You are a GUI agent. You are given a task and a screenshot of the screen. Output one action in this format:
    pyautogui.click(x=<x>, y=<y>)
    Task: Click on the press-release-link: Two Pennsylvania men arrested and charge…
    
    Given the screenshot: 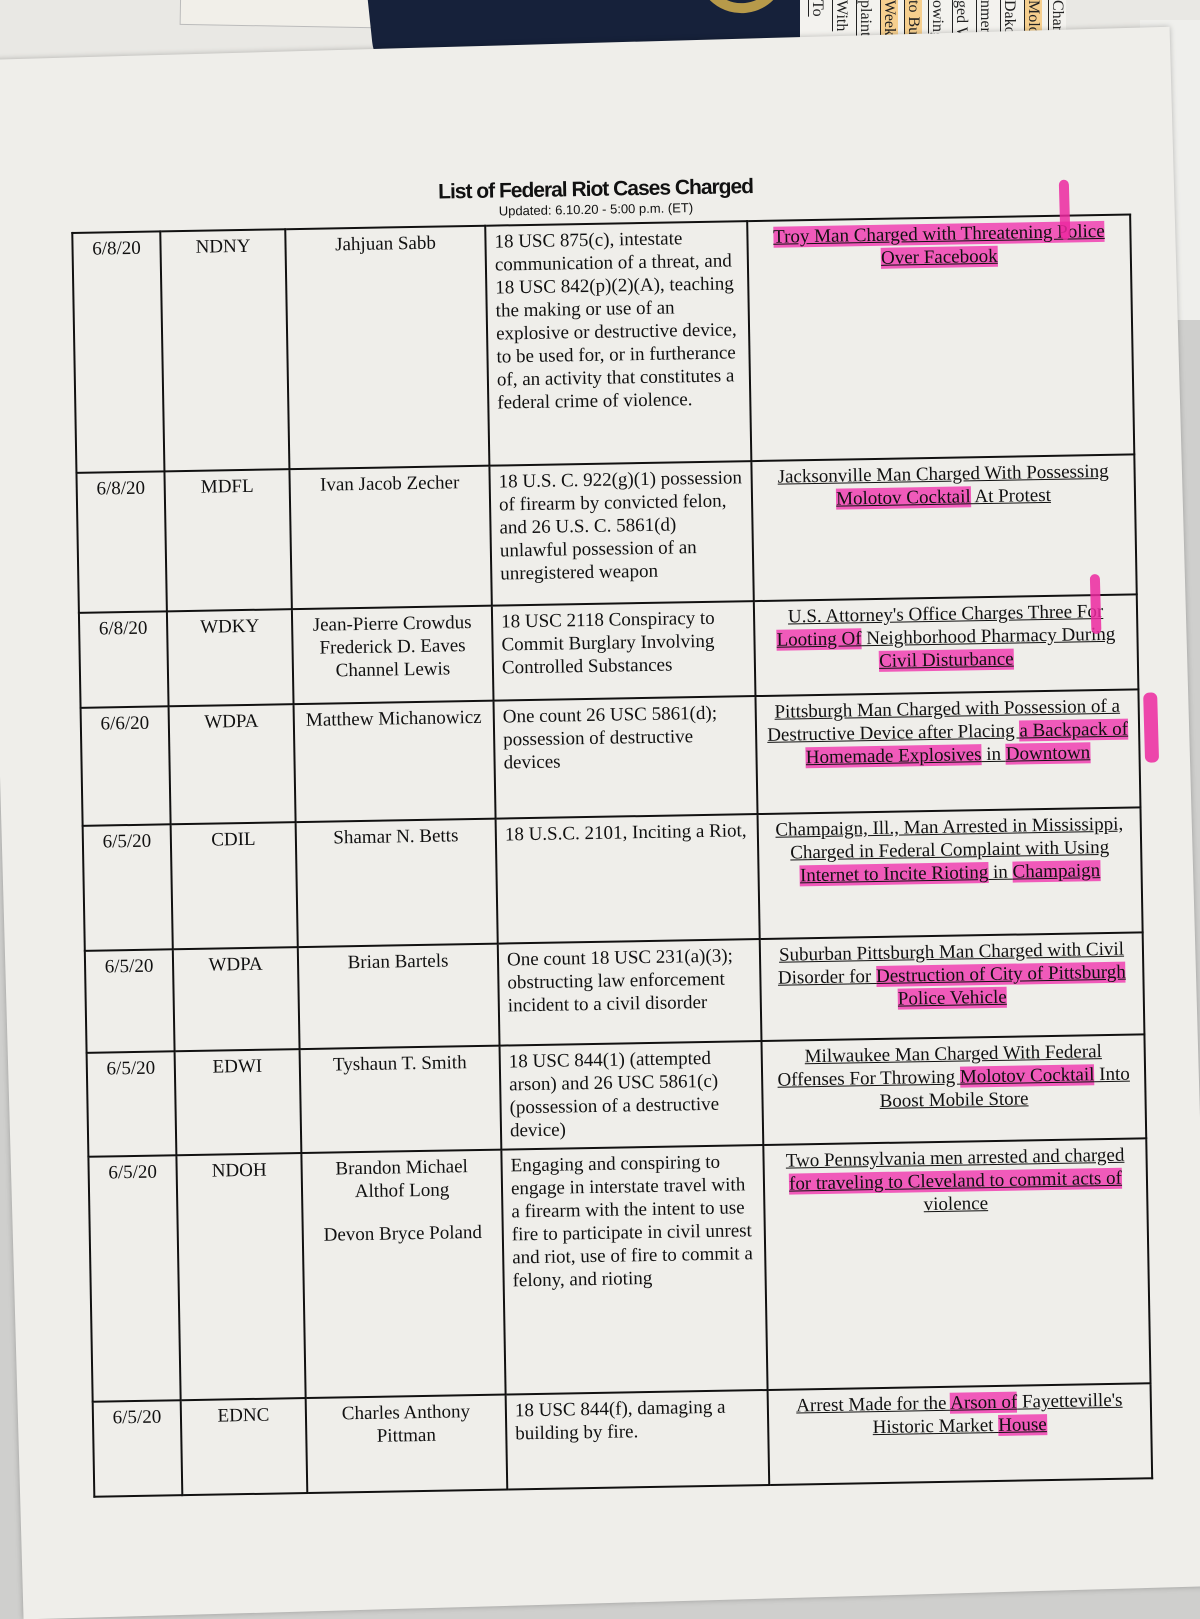 What is the action you would take?
    pyautogui.click(x=955, y=1180)
    